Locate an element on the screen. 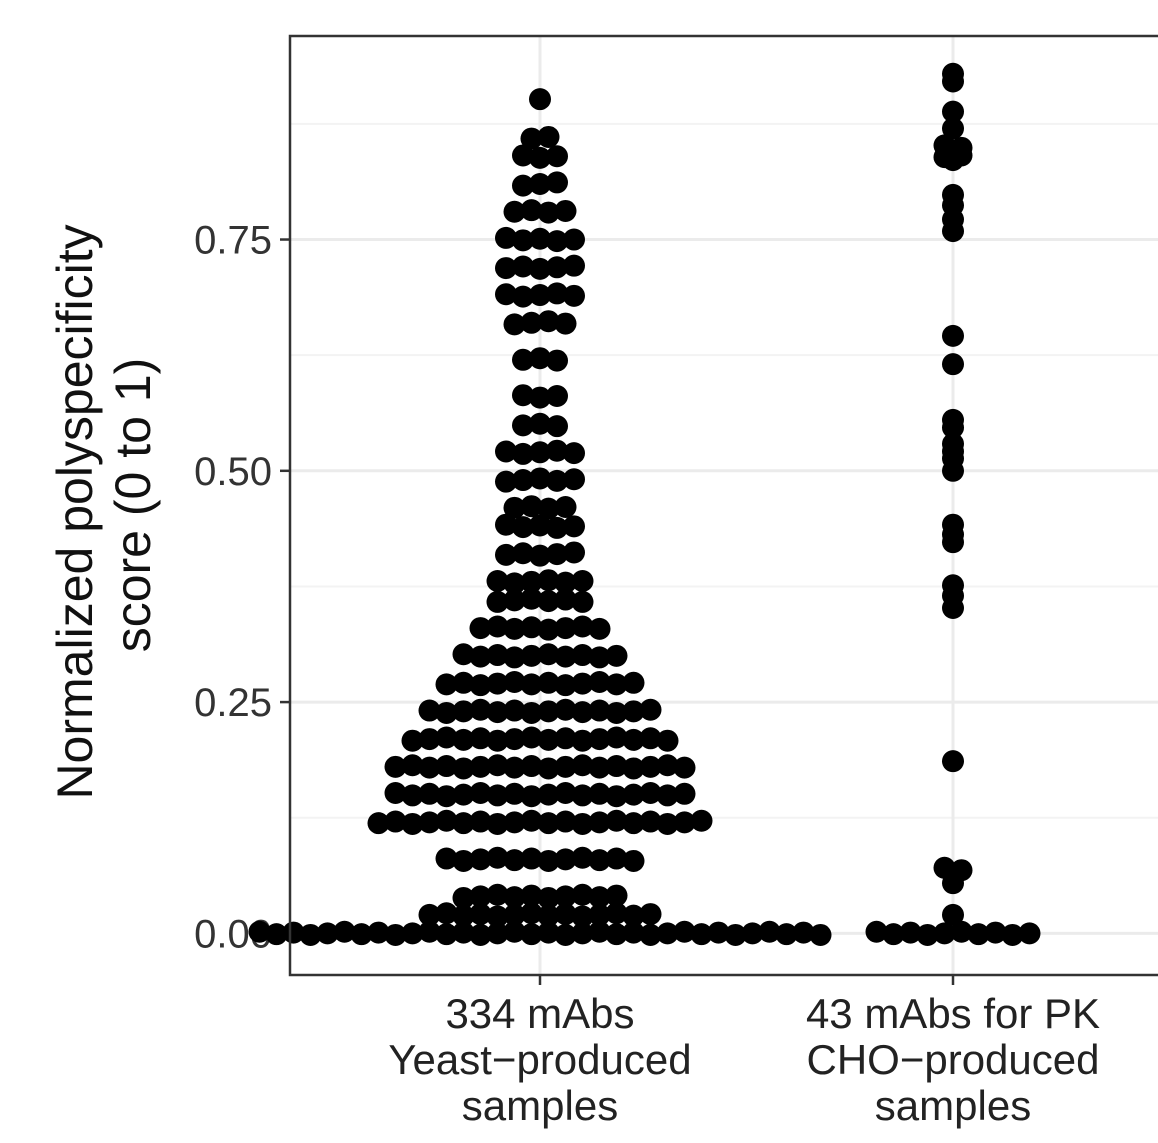  x-category-label-line: Yeast−produced is located at coordinates (539, 1059).